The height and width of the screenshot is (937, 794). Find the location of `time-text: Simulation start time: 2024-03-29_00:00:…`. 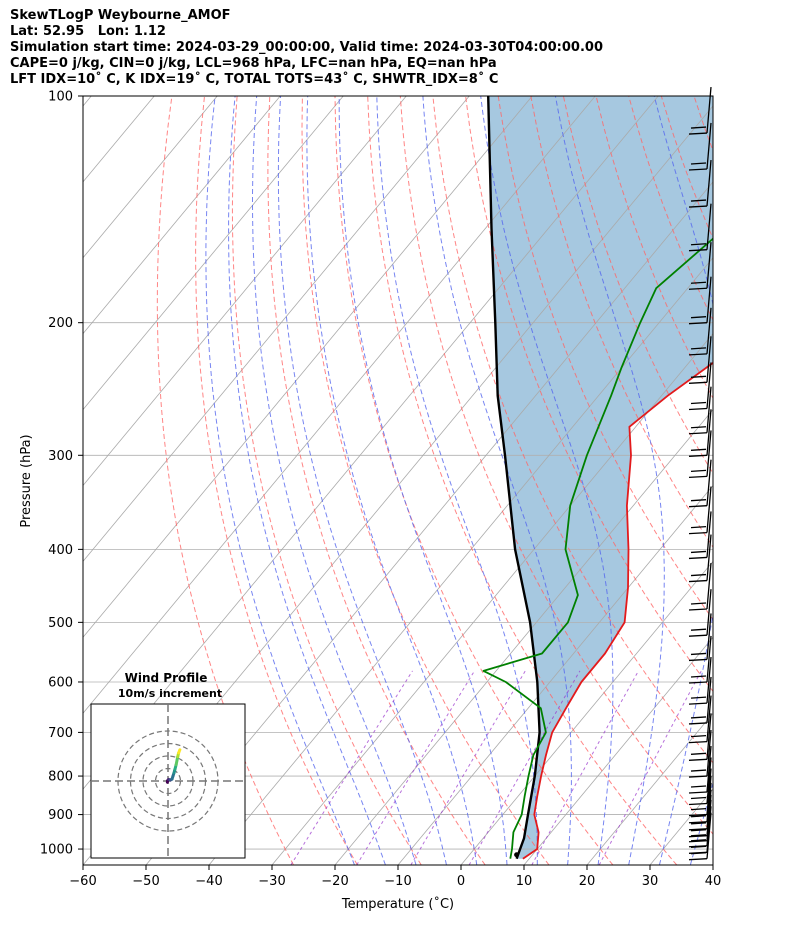

time-text: Simulation start time: 2024-03-29_00:00:… is located at coordinates (306, 47).